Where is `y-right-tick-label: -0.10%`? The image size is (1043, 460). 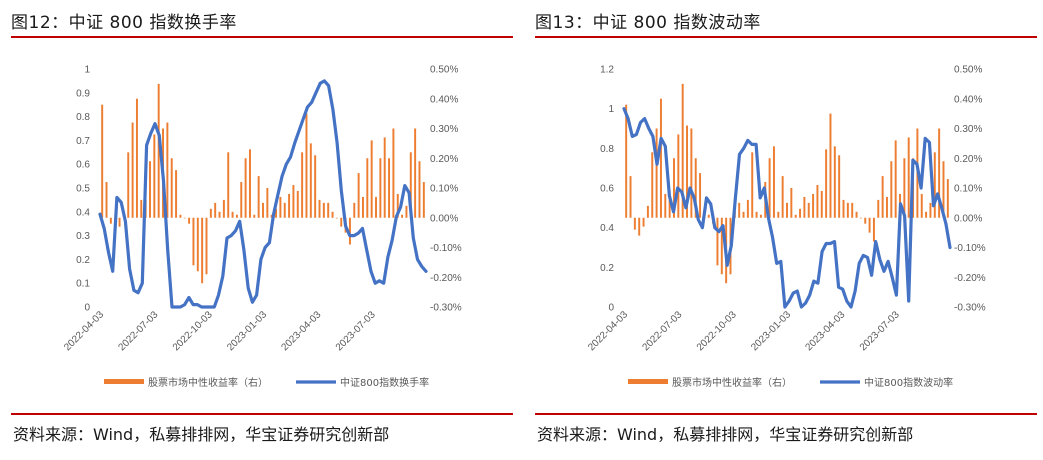 y-right-tick-label: -0.10% is located at coordinates (446, 248).